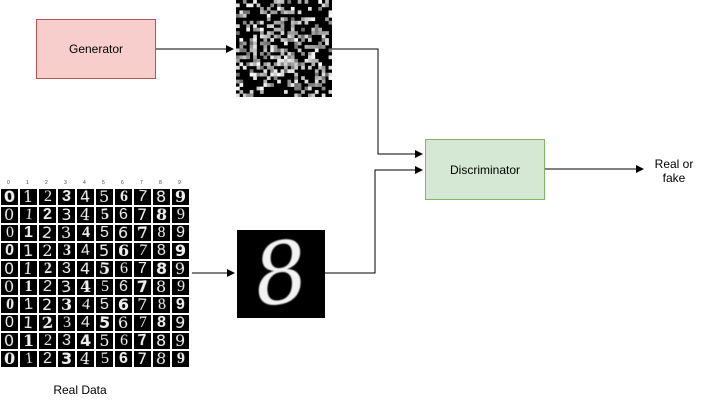 This screenshot has height=411, width=707. What do you see at coordinates (80, 390) in the screenshot?
I see `real-data-label: Real Data` at bounding box center [80, 390].